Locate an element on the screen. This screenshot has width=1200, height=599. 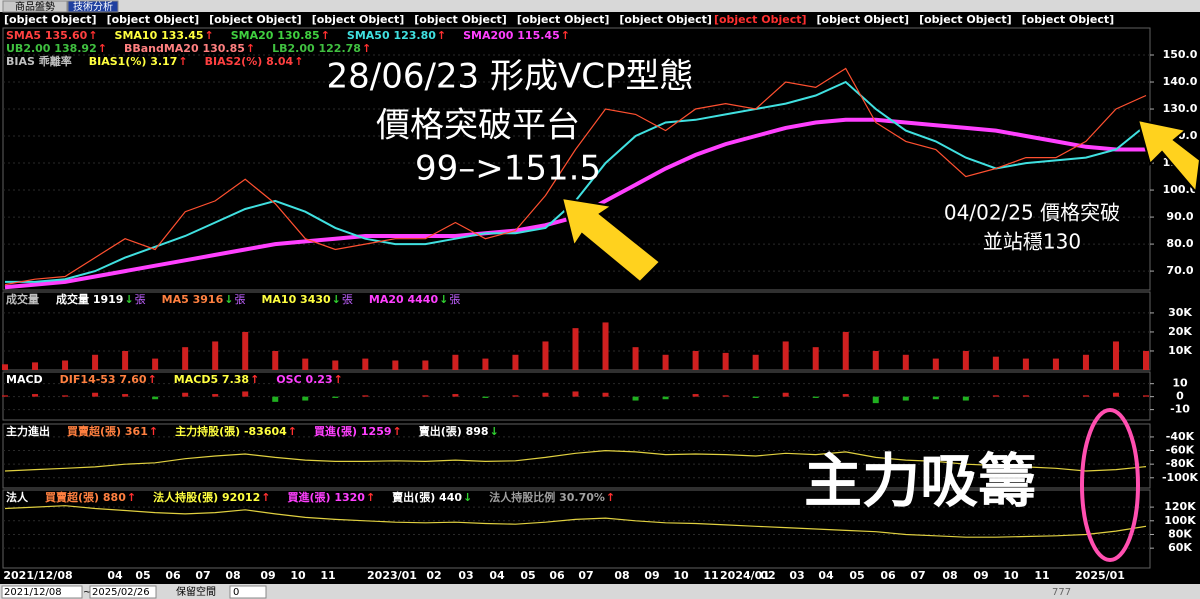
x-tick-label: 02 is located at coordinates (767, 575).